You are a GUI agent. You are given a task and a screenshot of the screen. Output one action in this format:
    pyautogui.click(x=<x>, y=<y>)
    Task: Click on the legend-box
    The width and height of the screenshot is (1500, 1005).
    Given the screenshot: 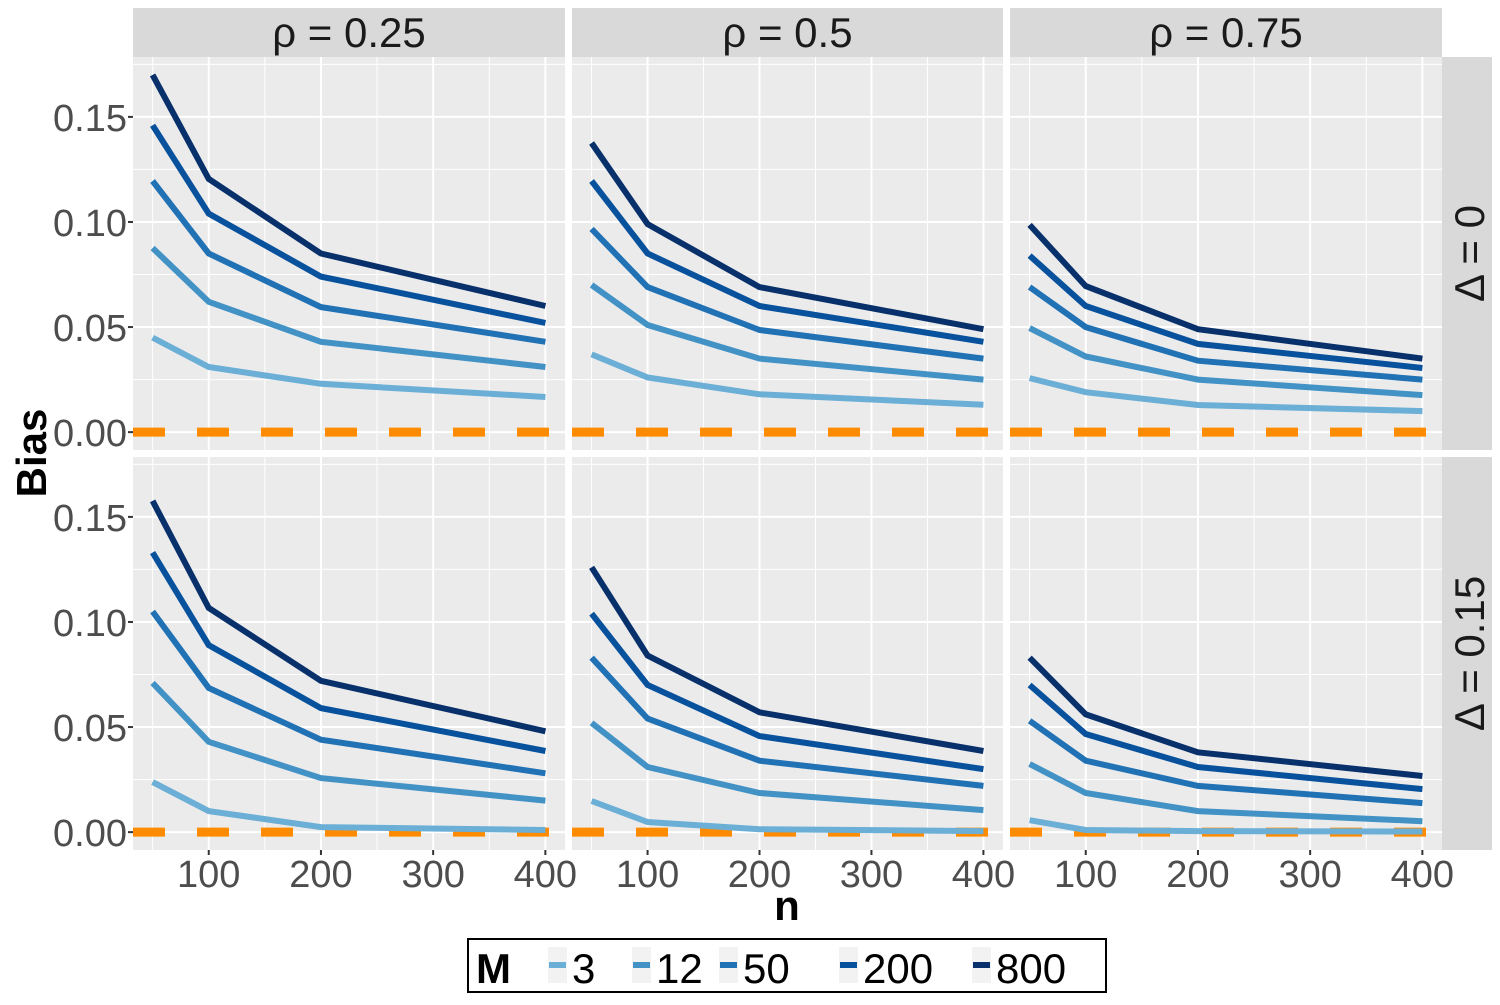 What is the action you would take?
    pyautogui.click(x=787, y=965)
    